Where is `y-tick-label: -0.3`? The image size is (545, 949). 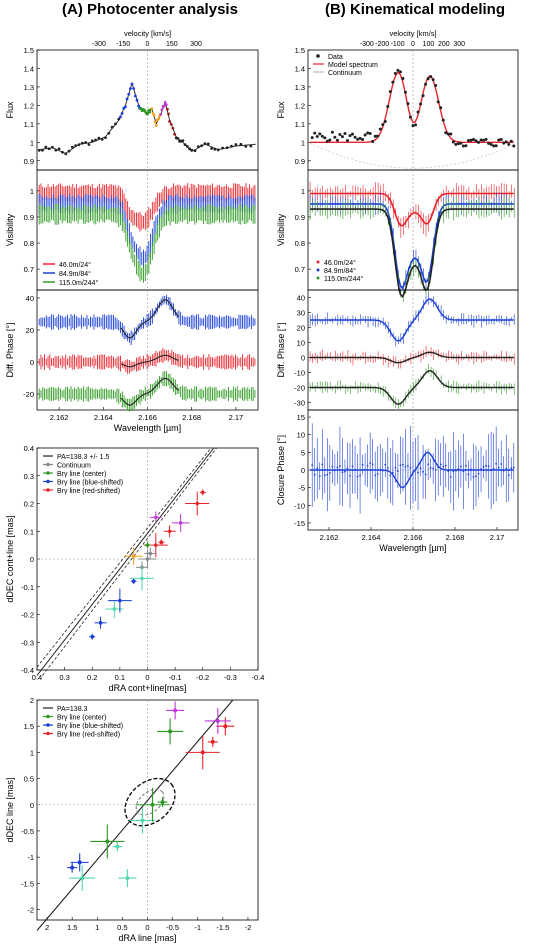
y-tick-label: -0.3 is located at coordinates (27, 642).